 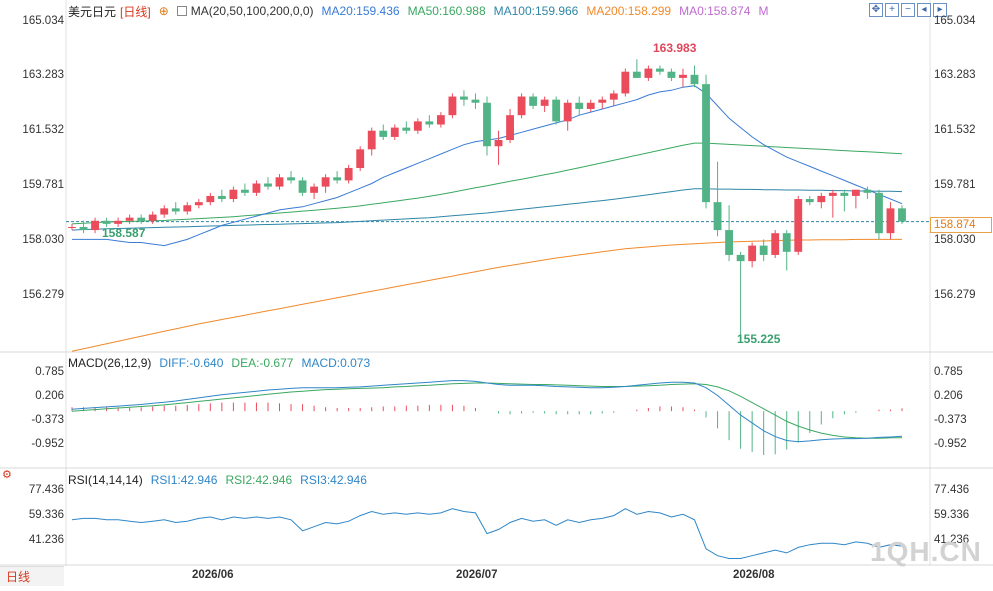 I want to click on price-tick-left: 165.034, so click(x=43, y=21).